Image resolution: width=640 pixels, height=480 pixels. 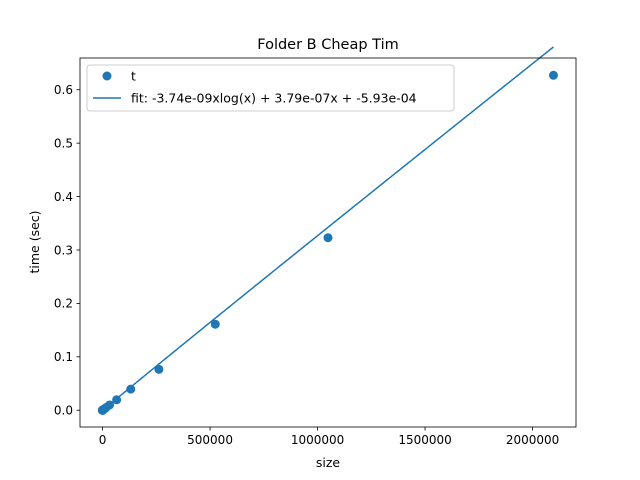 I want to click on y-tick-label: 0.5, so click(x=63, y=143).